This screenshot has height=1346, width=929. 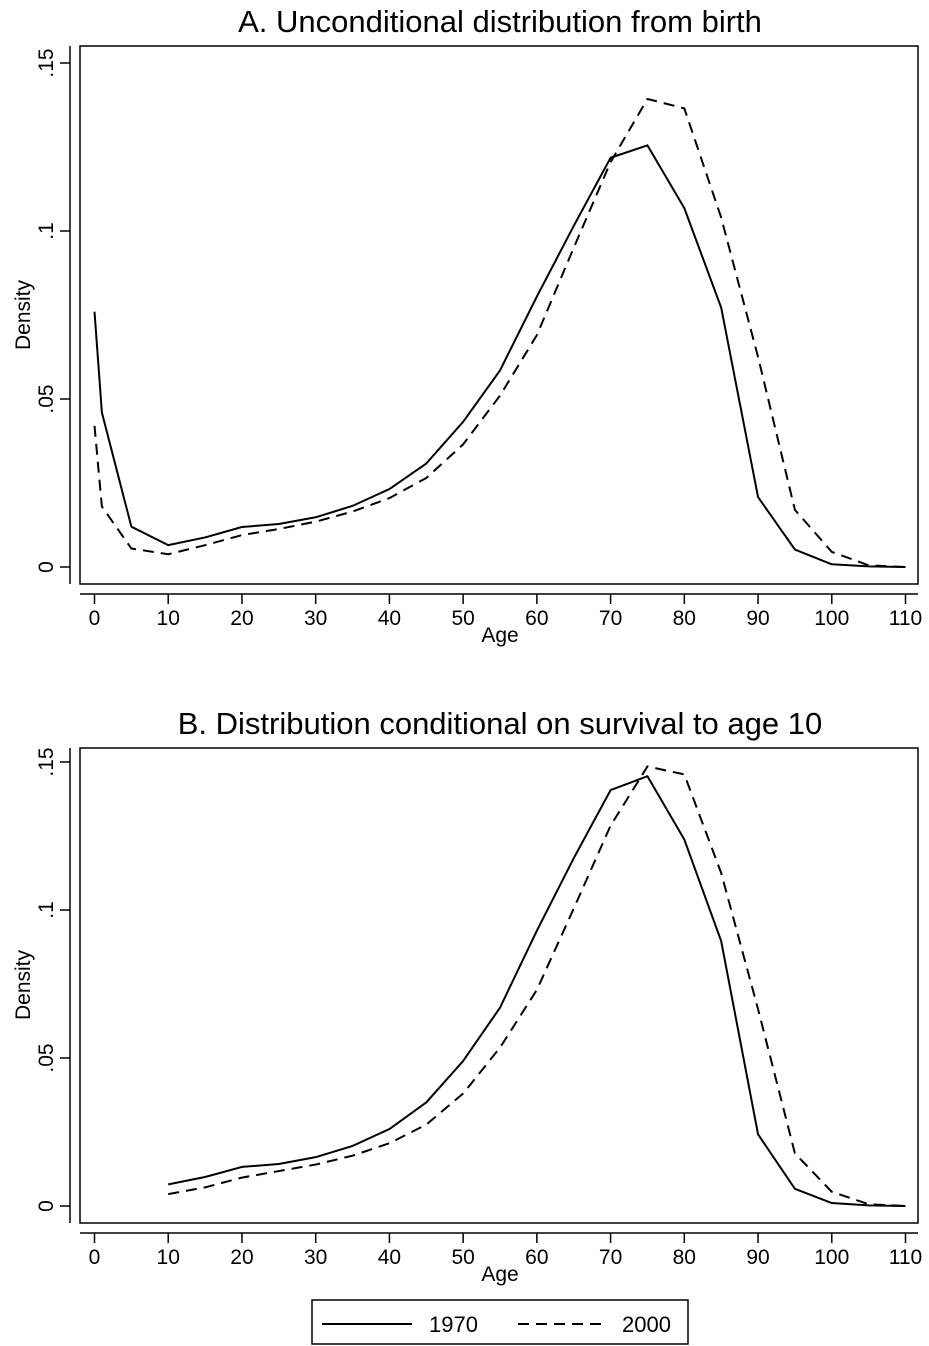 What do you see at coordinates (23, 984) in the screenshot?
I see `panel-b-y-axis-label: Density` at bounding box center [23, 984].